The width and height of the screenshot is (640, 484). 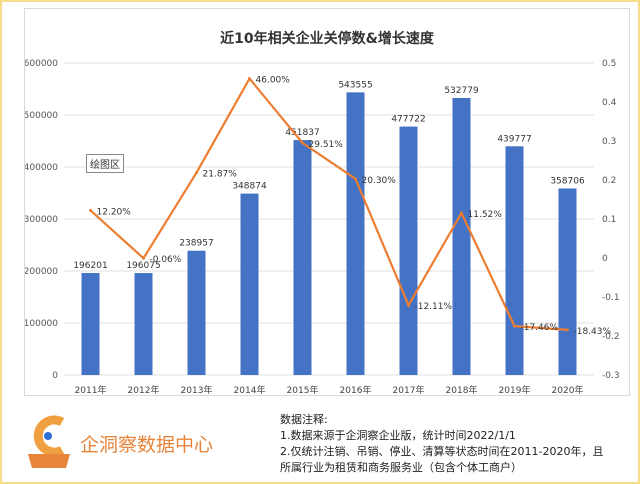 What do you see at coordinates (41, 64) in the screenshot?
I see `y-tick-label: 600000` at bounding box center [41, 64].